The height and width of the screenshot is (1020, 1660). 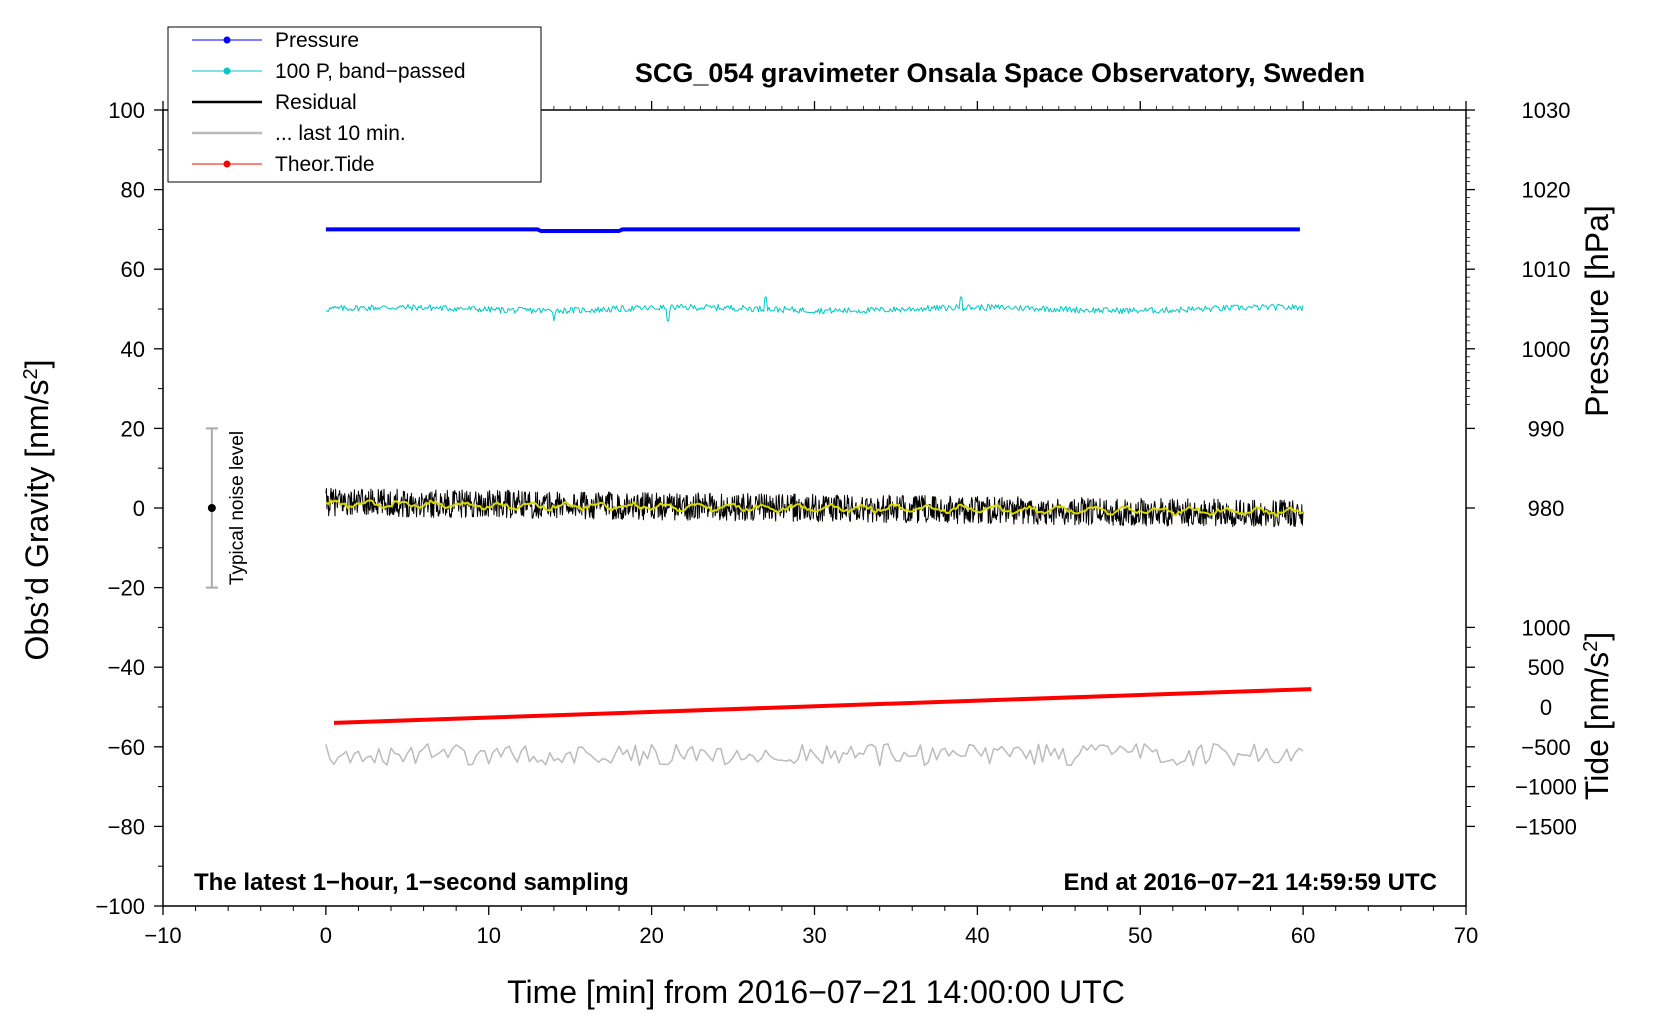 I want to click on pressure-tick-label: 1000, so click(x=1546, y=349).